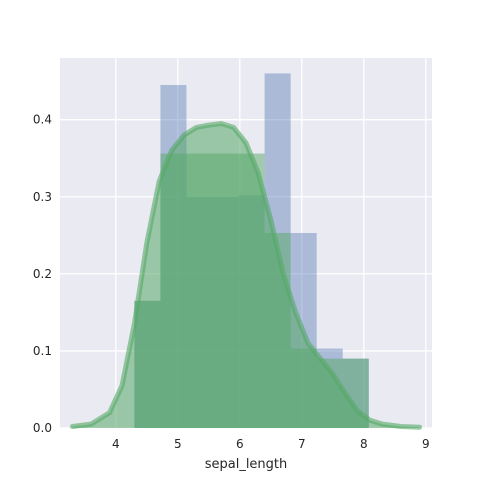 The width and height of the screenshot is (480, 480). What do you see at coordinates (178, 444) in the screenshot?
I see `x-tick-label: 5` at bounding box center [178, 444].